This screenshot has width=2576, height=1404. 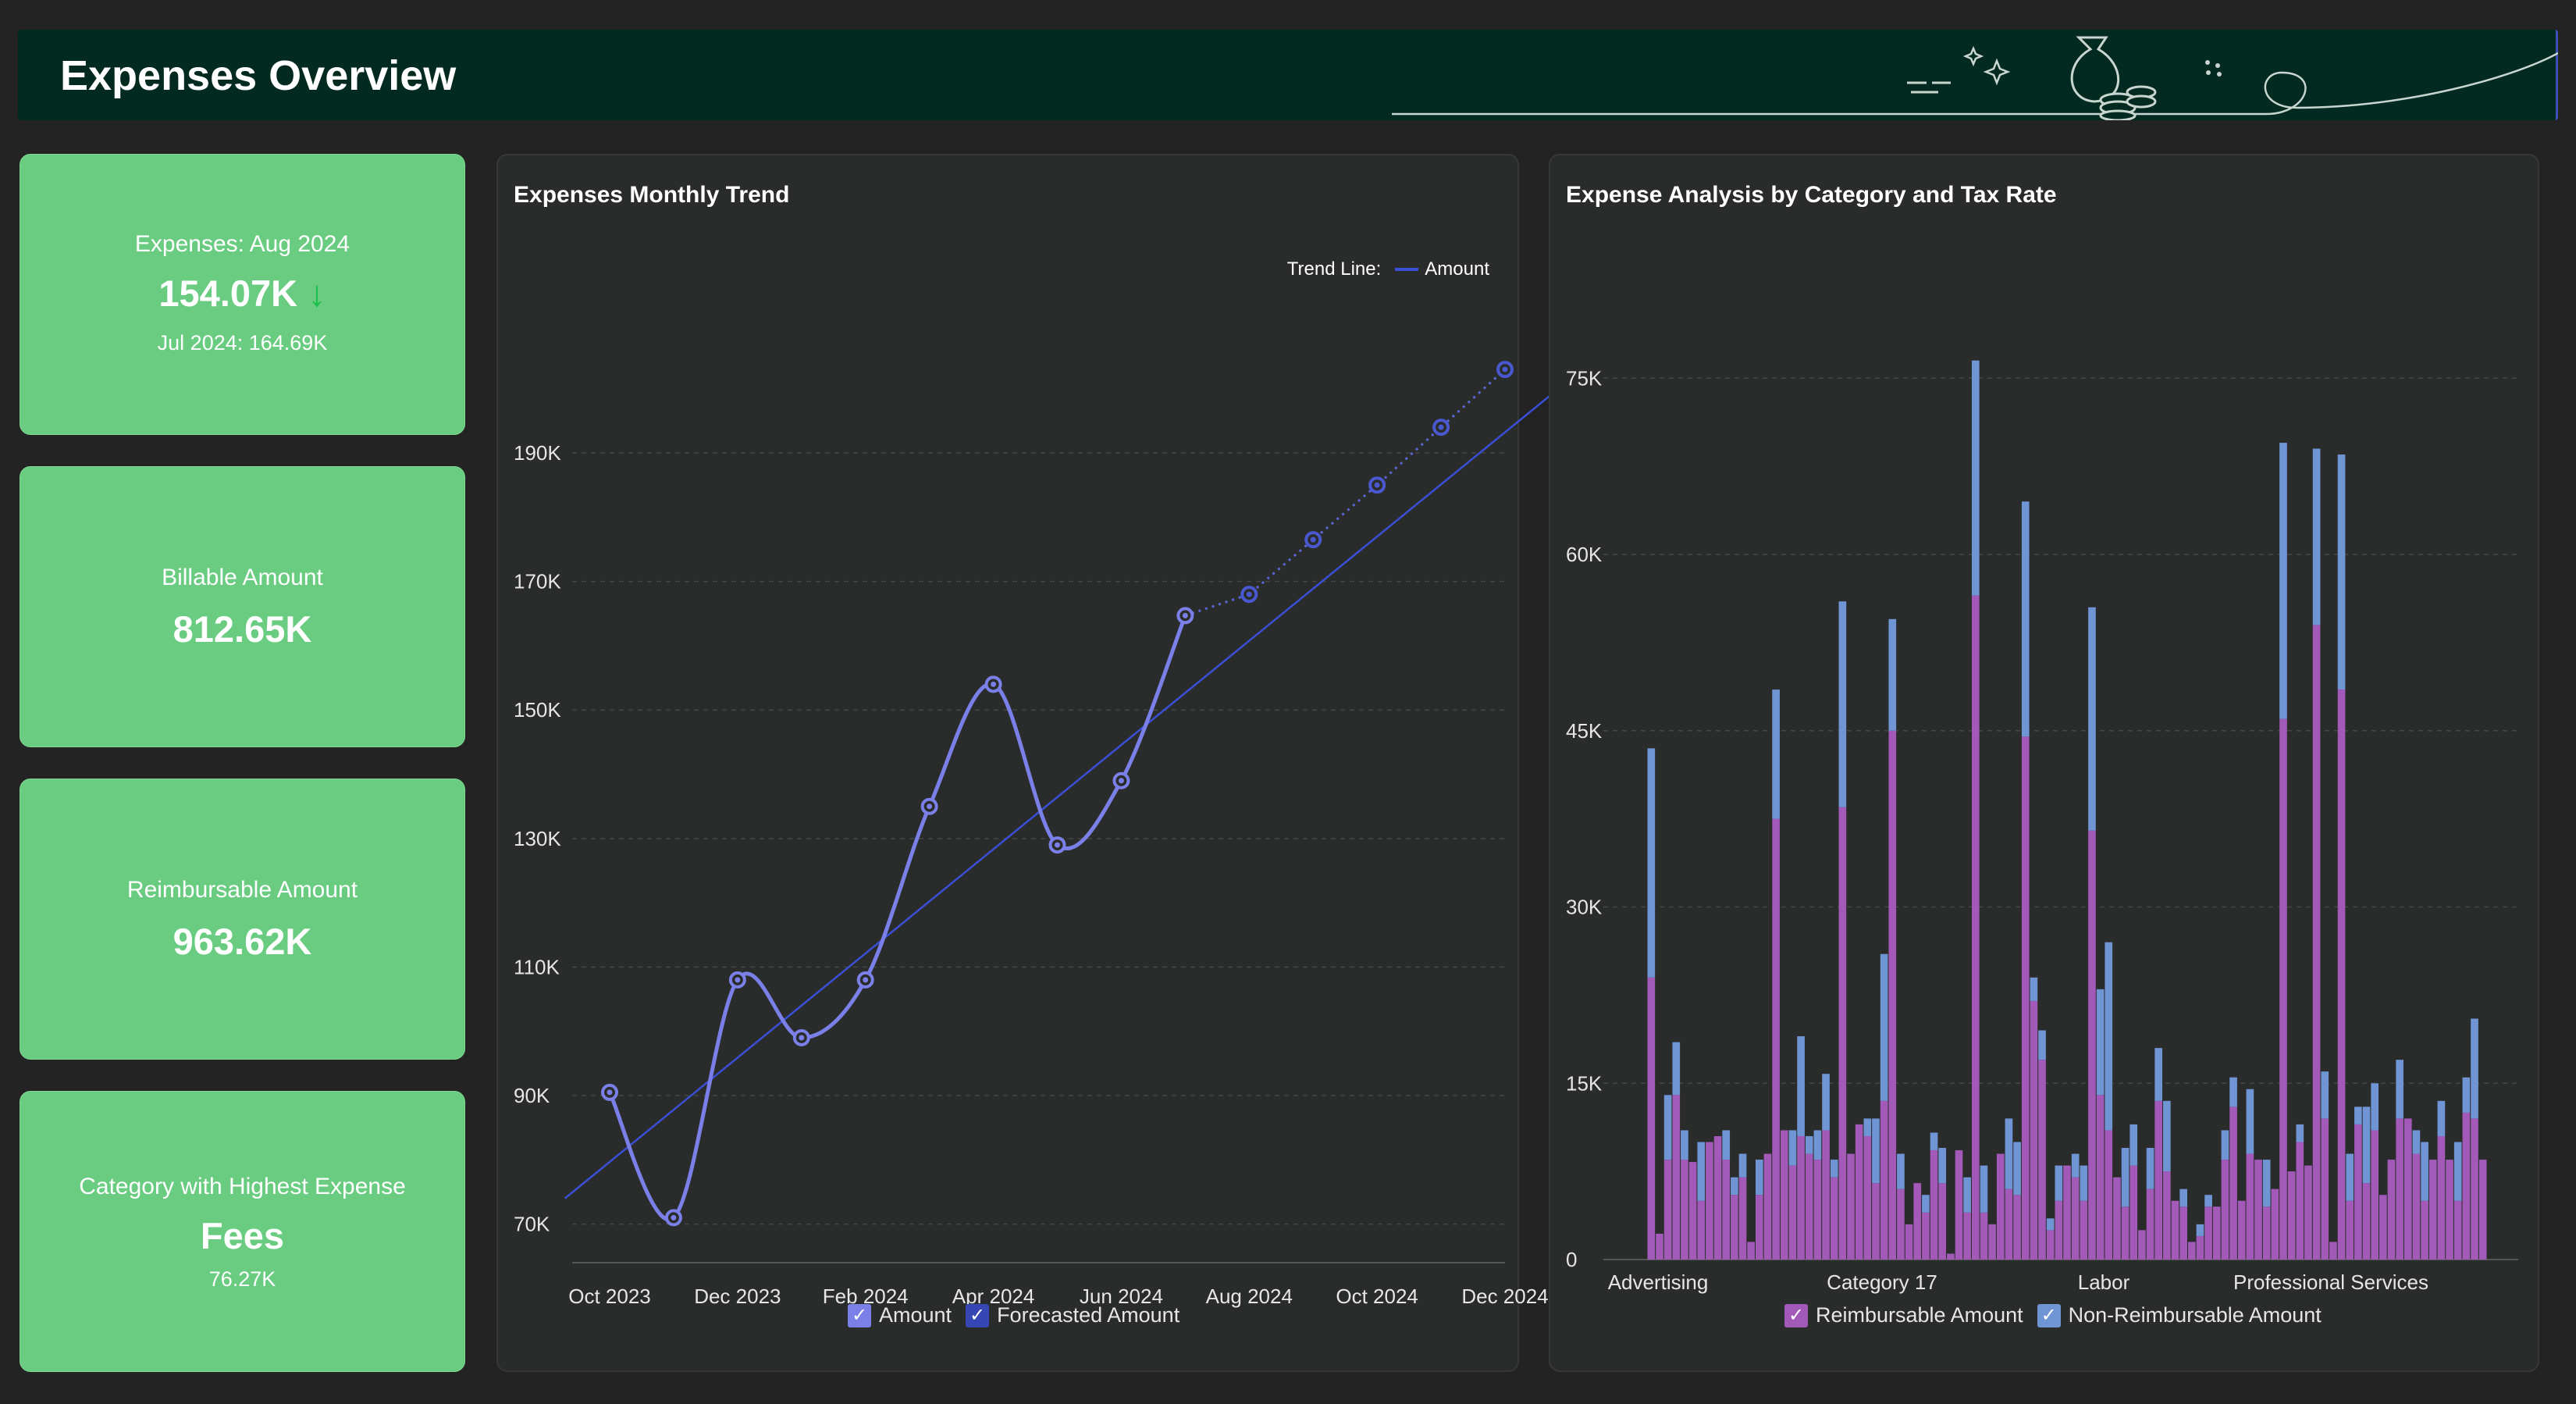 I want to click on y-tick-label: 30K, so click(x=1584, y=908).